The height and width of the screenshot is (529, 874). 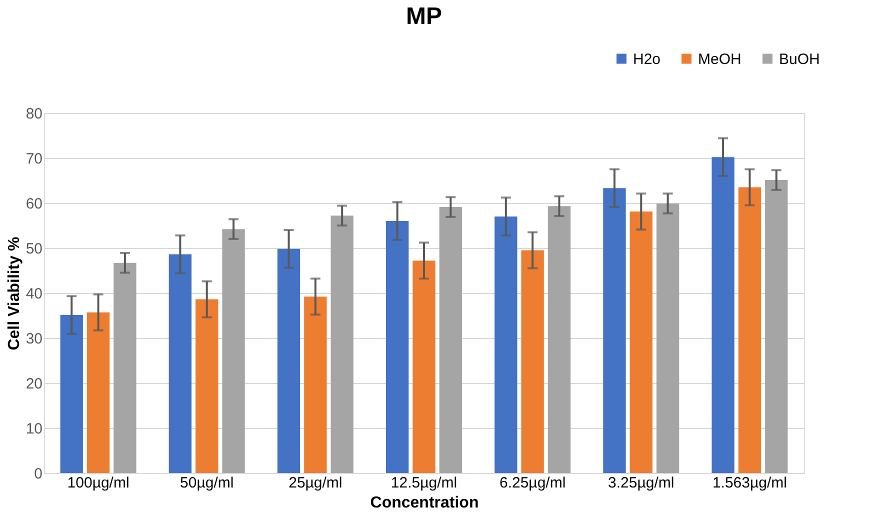 I want to click on y-axis-title: Cell Viability %, so click(x=14, y=293).